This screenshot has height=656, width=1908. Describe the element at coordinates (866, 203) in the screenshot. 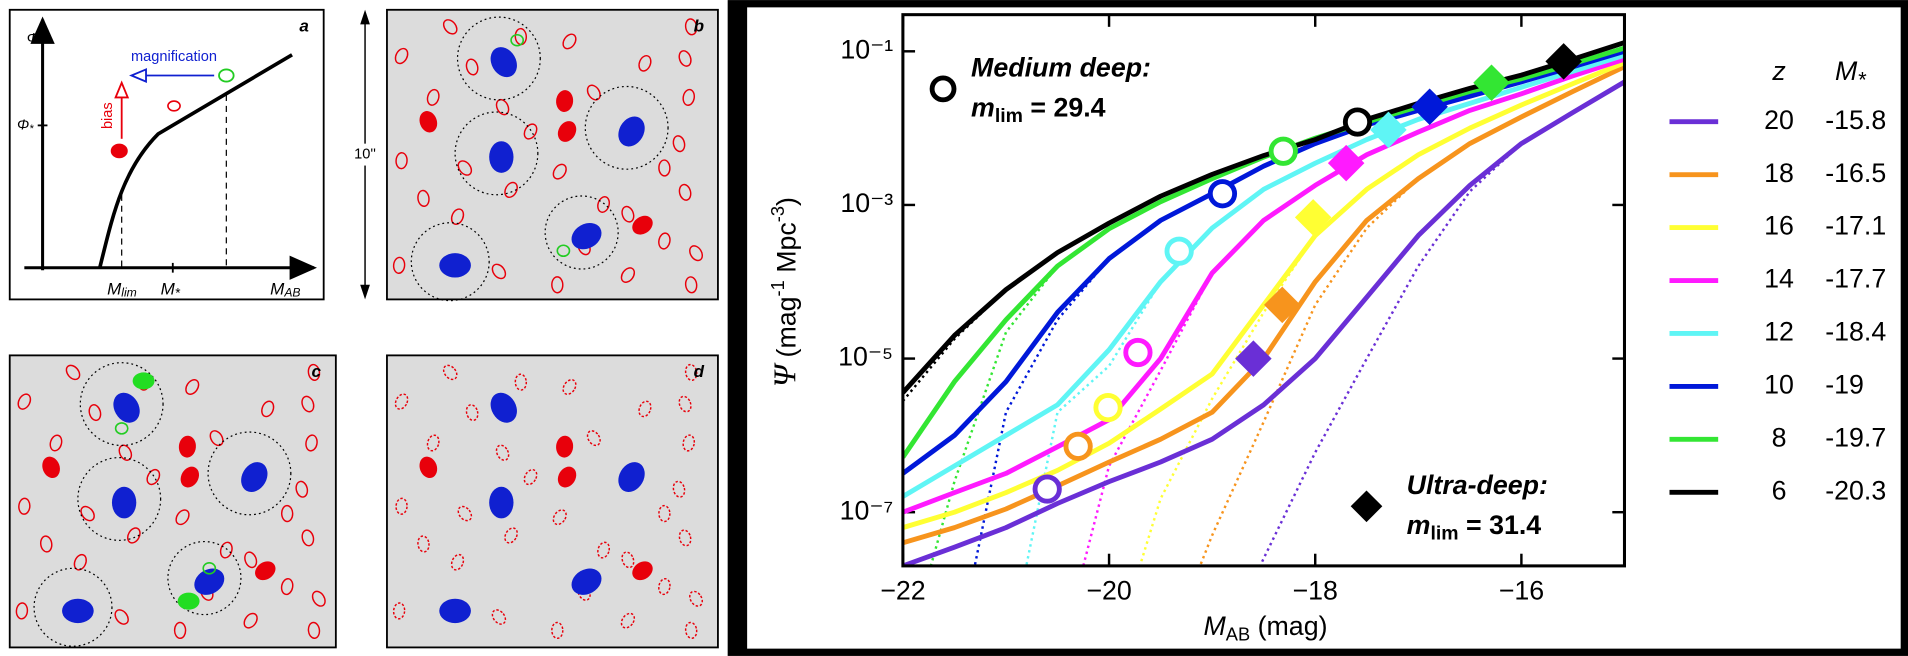

I see `y-tick-label: 10⁻³` at that location.